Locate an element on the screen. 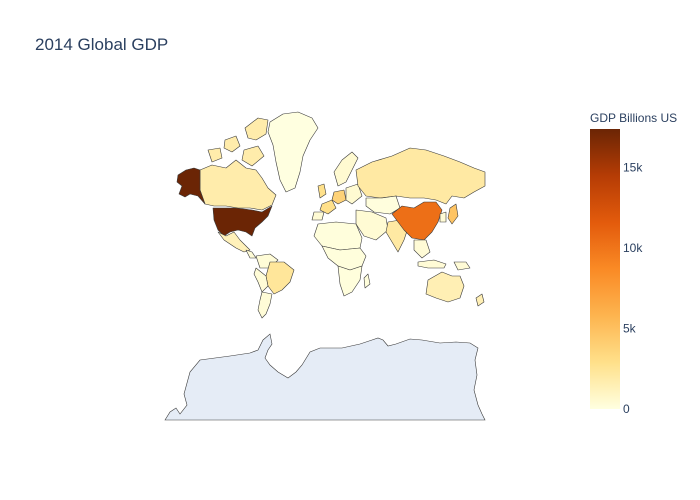 This screenshot has width=700, height=500. country-africa-south is located at coordinates (350, 281).